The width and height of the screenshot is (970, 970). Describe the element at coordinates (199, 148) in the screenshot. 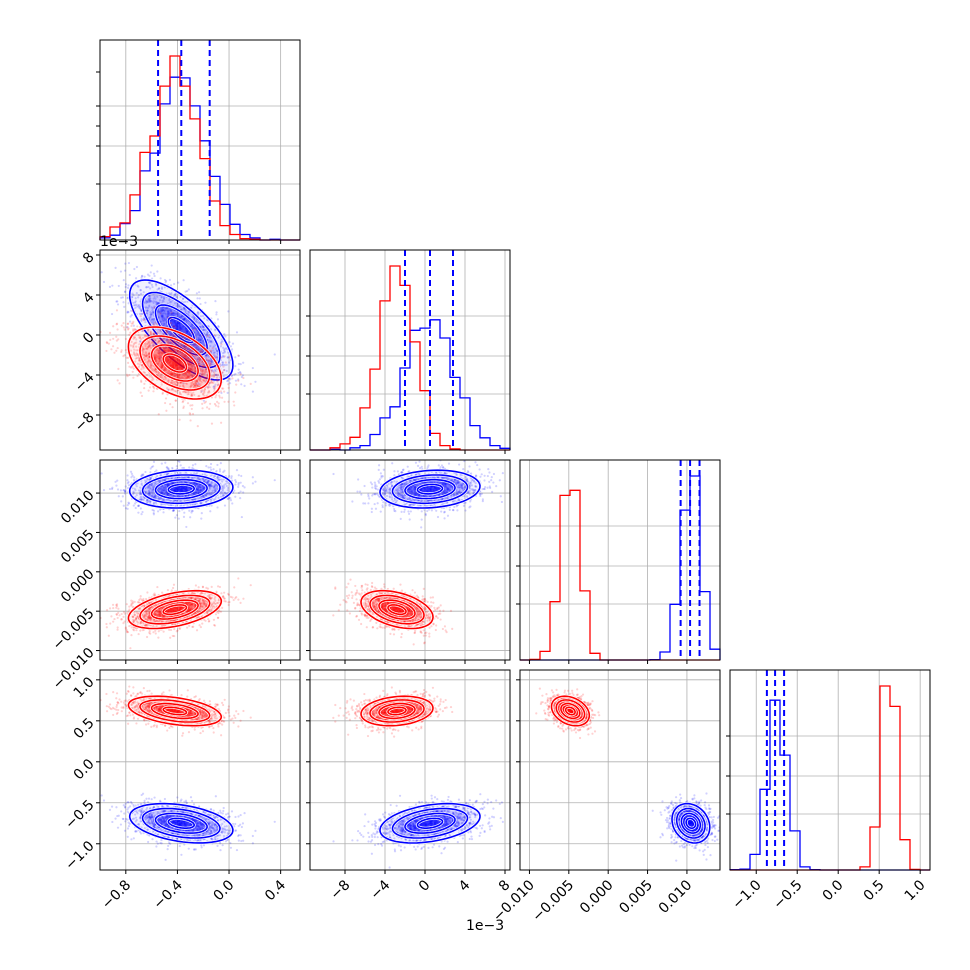

I see `histogram-step` at that location.